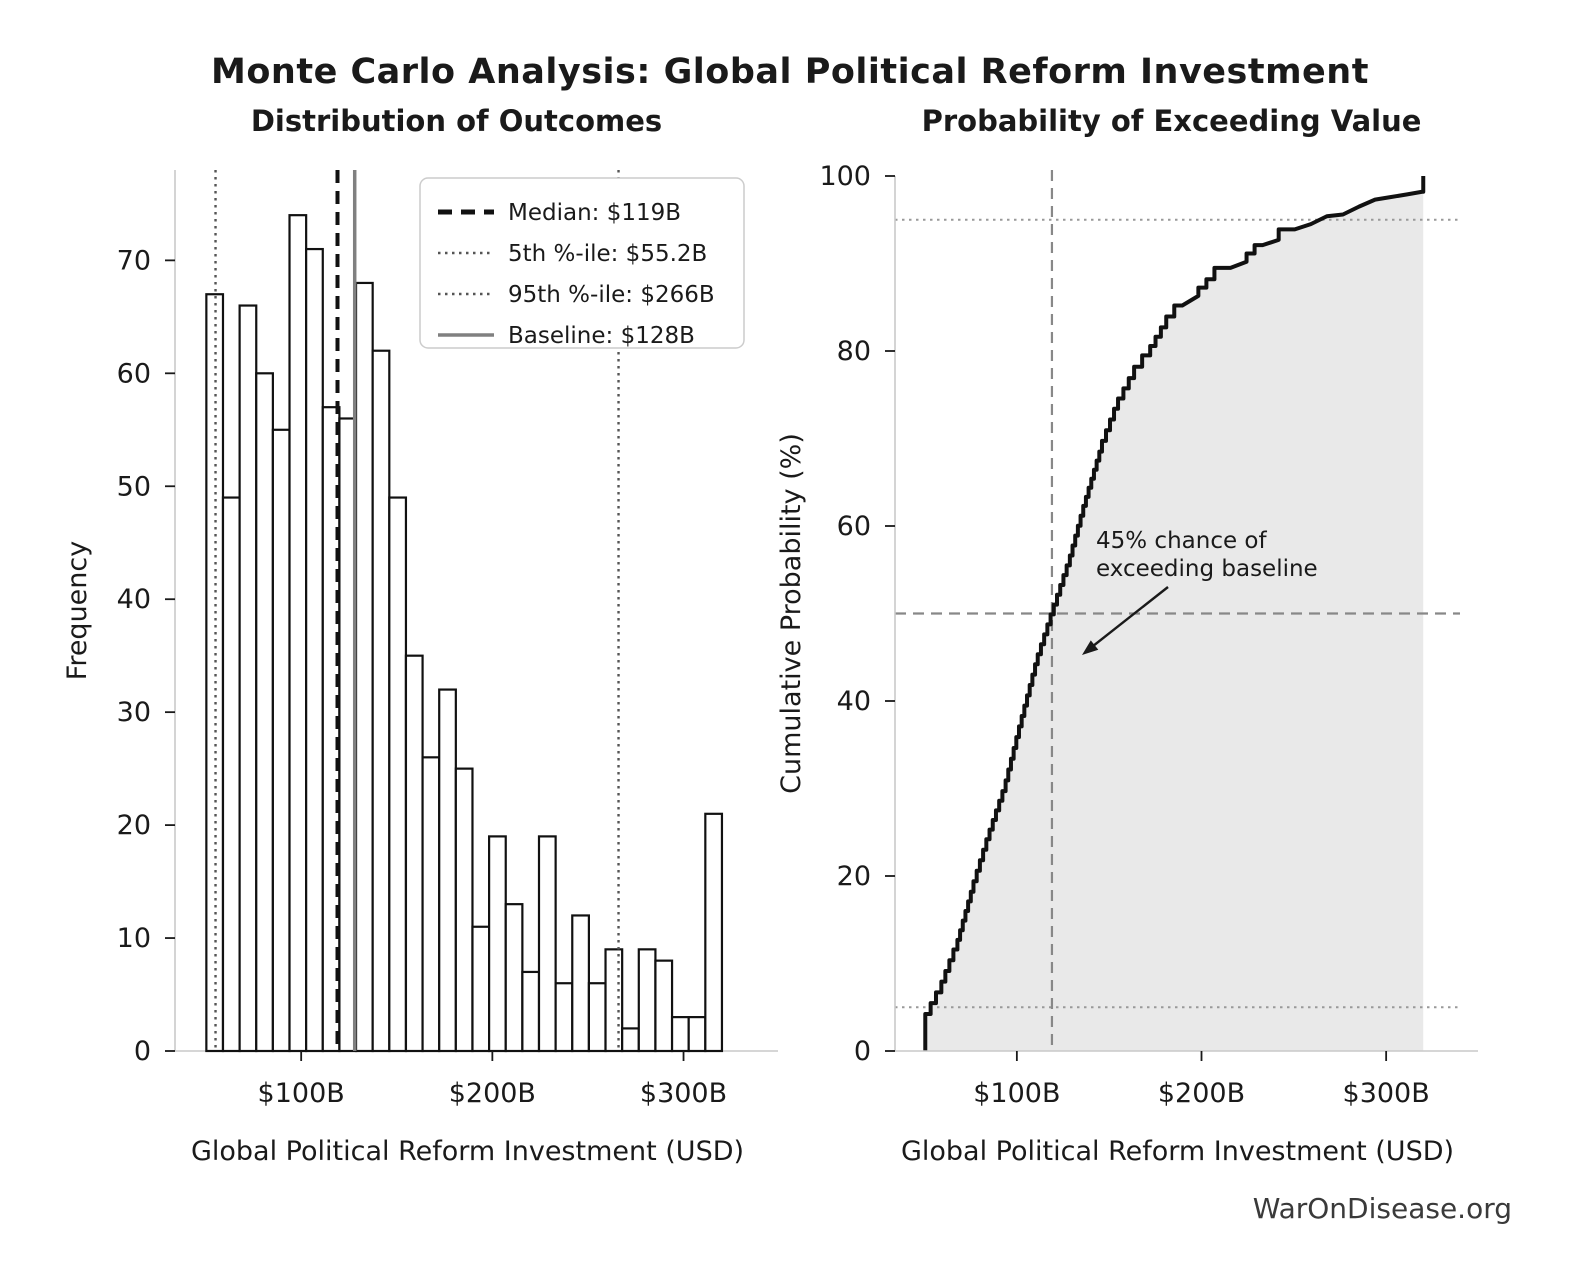 Image resolution: width=1580 pixels, height=1280 pixels. I want to click on right-x-axis-label: Global Political Reform Investment (USD), so click(1177, 1151).